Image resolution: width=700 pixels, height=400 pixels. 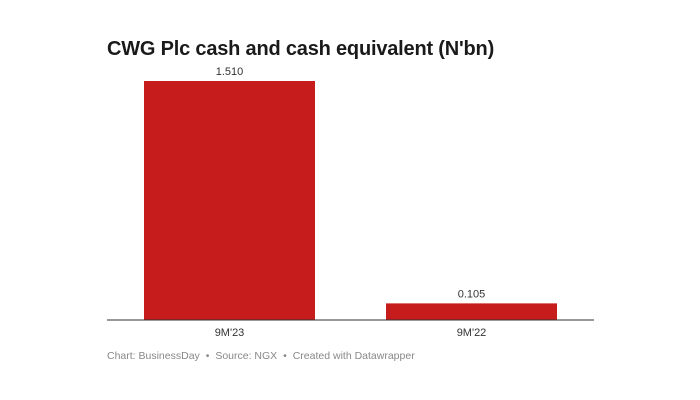 What do you see at coordinates (472, 333) in the screenshot?
I see `x-tick-label: 9M'22` at bounding box center [472, 333].